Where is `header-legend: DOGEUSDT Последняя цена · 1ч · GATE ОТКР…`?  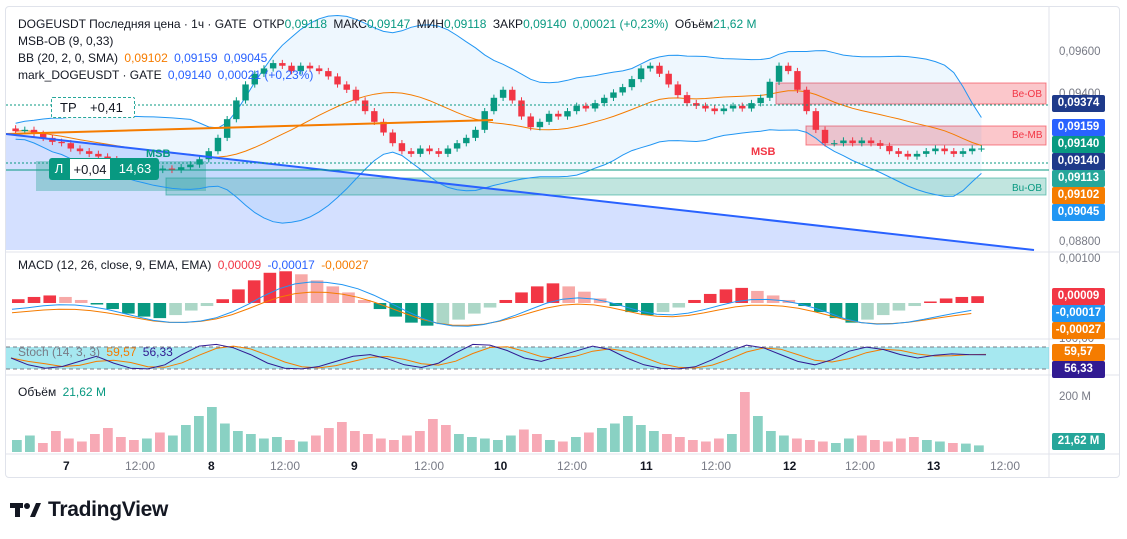
header-legend: DOGEUSDT Последняя цена · 1ч · GATE ОТКР… is located at coordinates (388, 24).